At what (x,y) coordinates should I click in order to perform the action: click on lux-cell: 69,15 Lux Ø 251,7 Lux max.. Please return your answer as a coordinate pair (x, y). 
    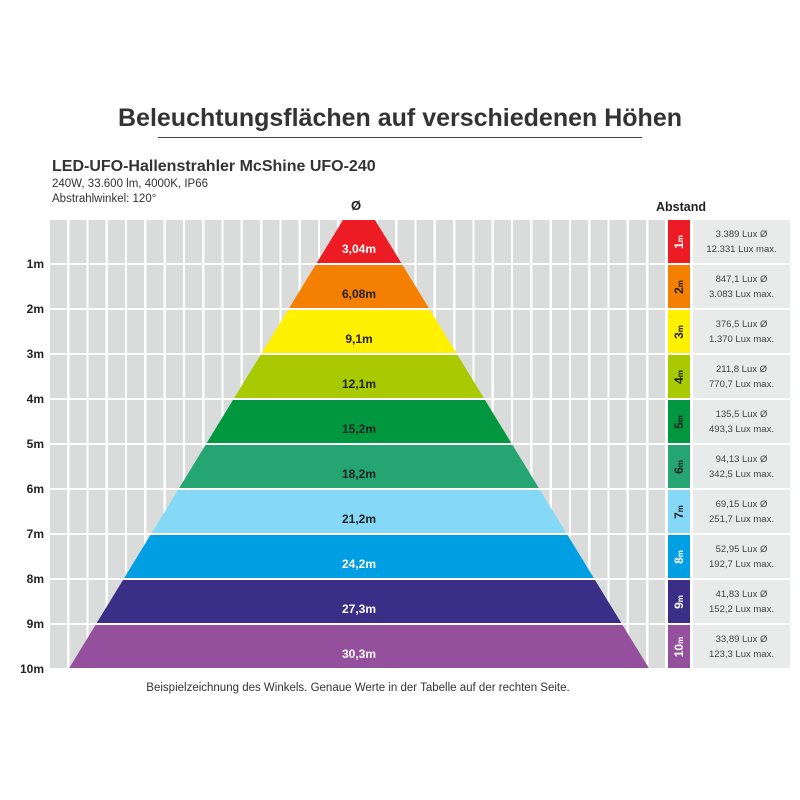
    Looking at the image, I should click on (741, 511).